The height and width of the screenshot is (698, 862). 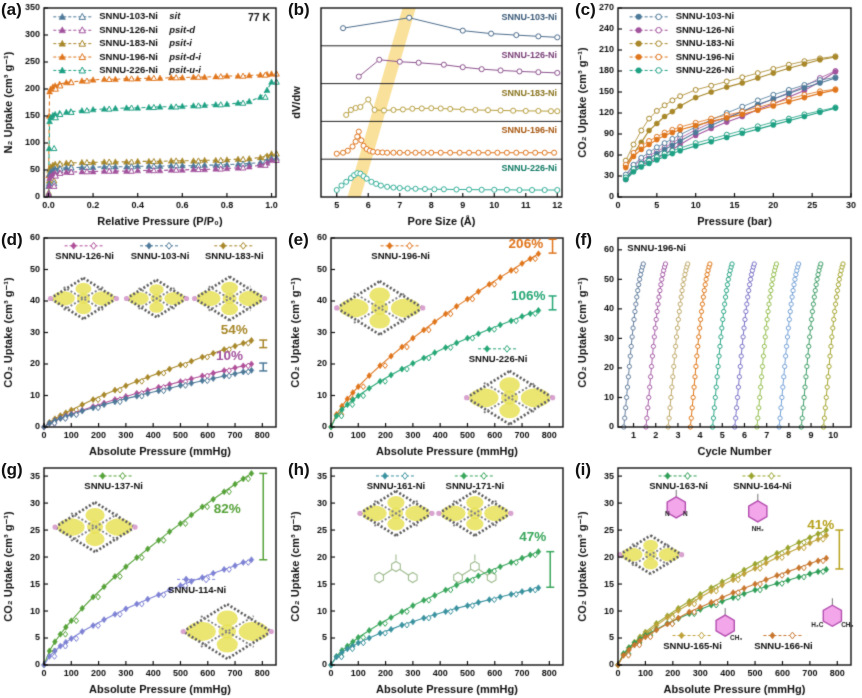 I want to click on panel-c: (c), so click(x=718, y=115).